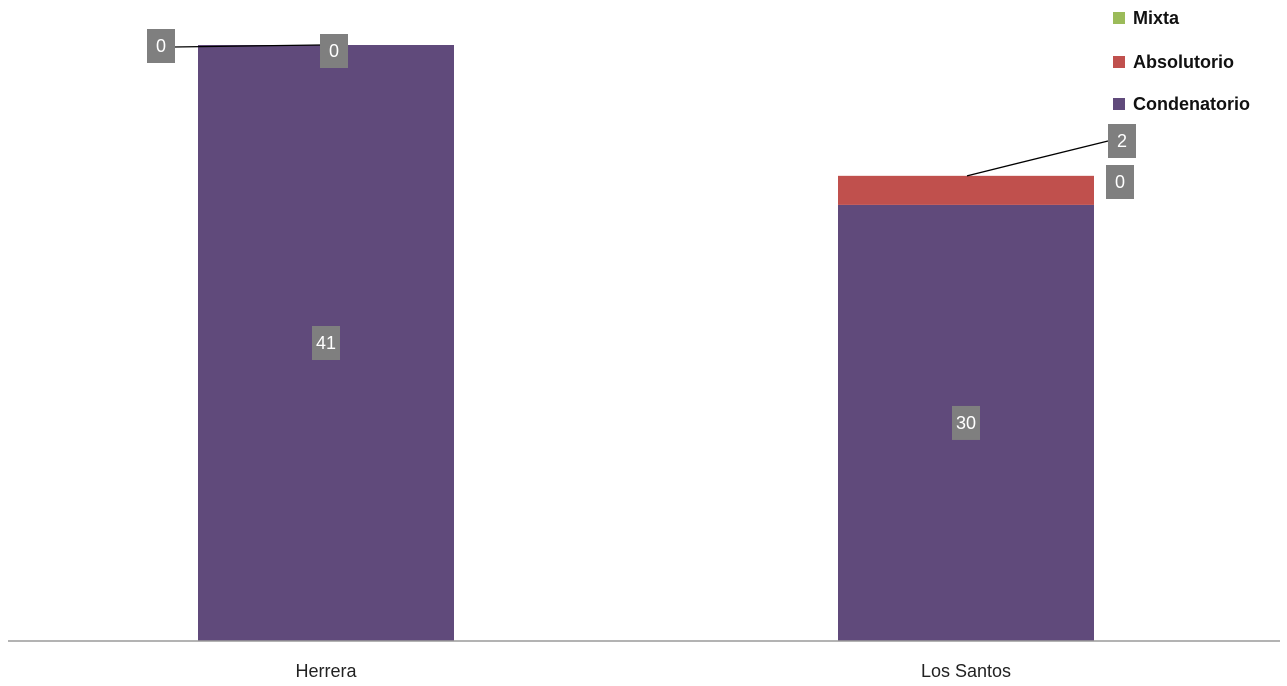 This screenshot has height=686, width=1287. I want to click on data-label-herrera-absolutorio: 0, so click(161, 46).